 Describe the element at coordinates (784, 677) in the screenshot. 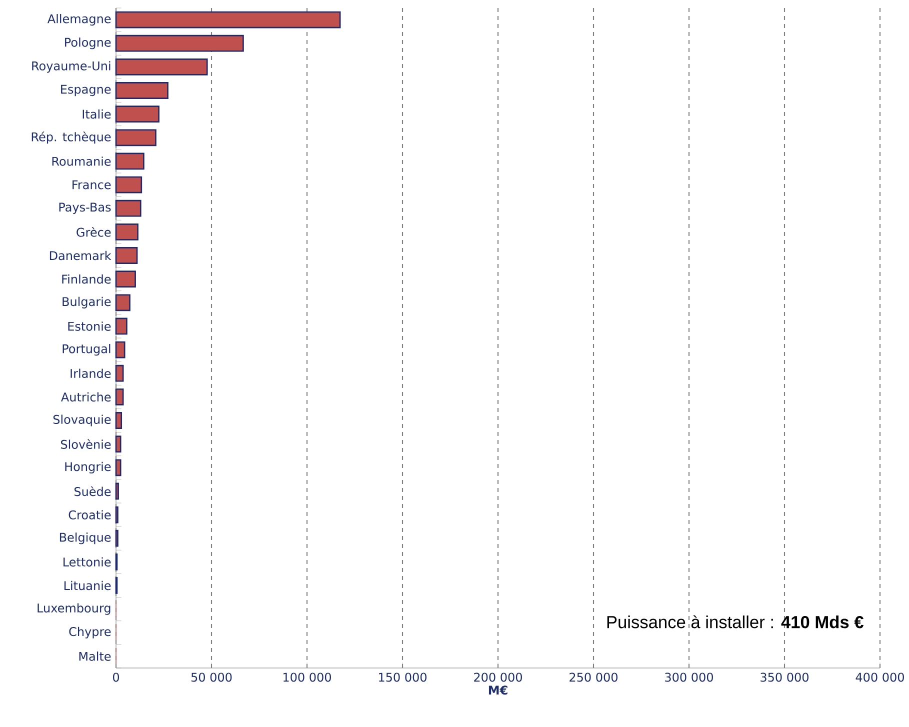

I see `x-tick-label: 350 000` at that location.